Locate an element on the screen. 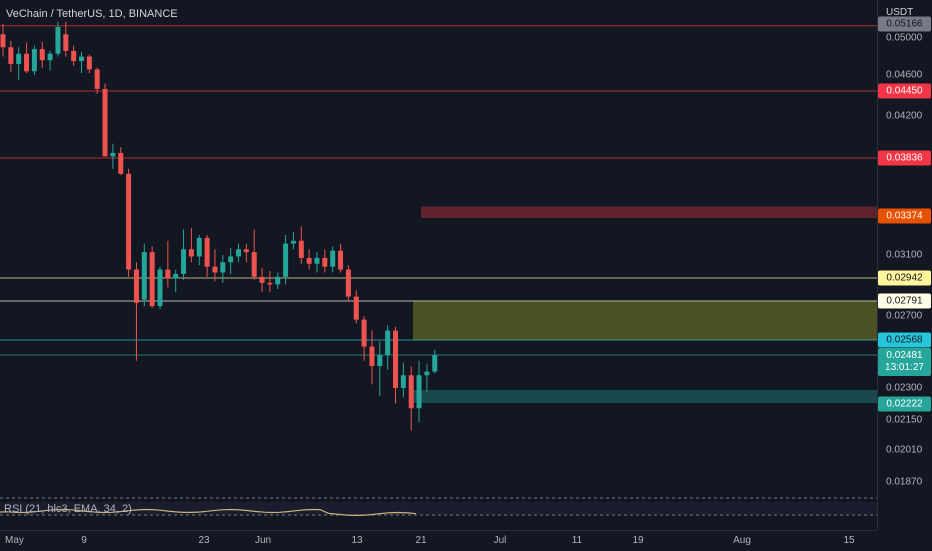 The height and width of the screenshot is (551, 932). time-label: 19 is located at coordinates (638, 540).